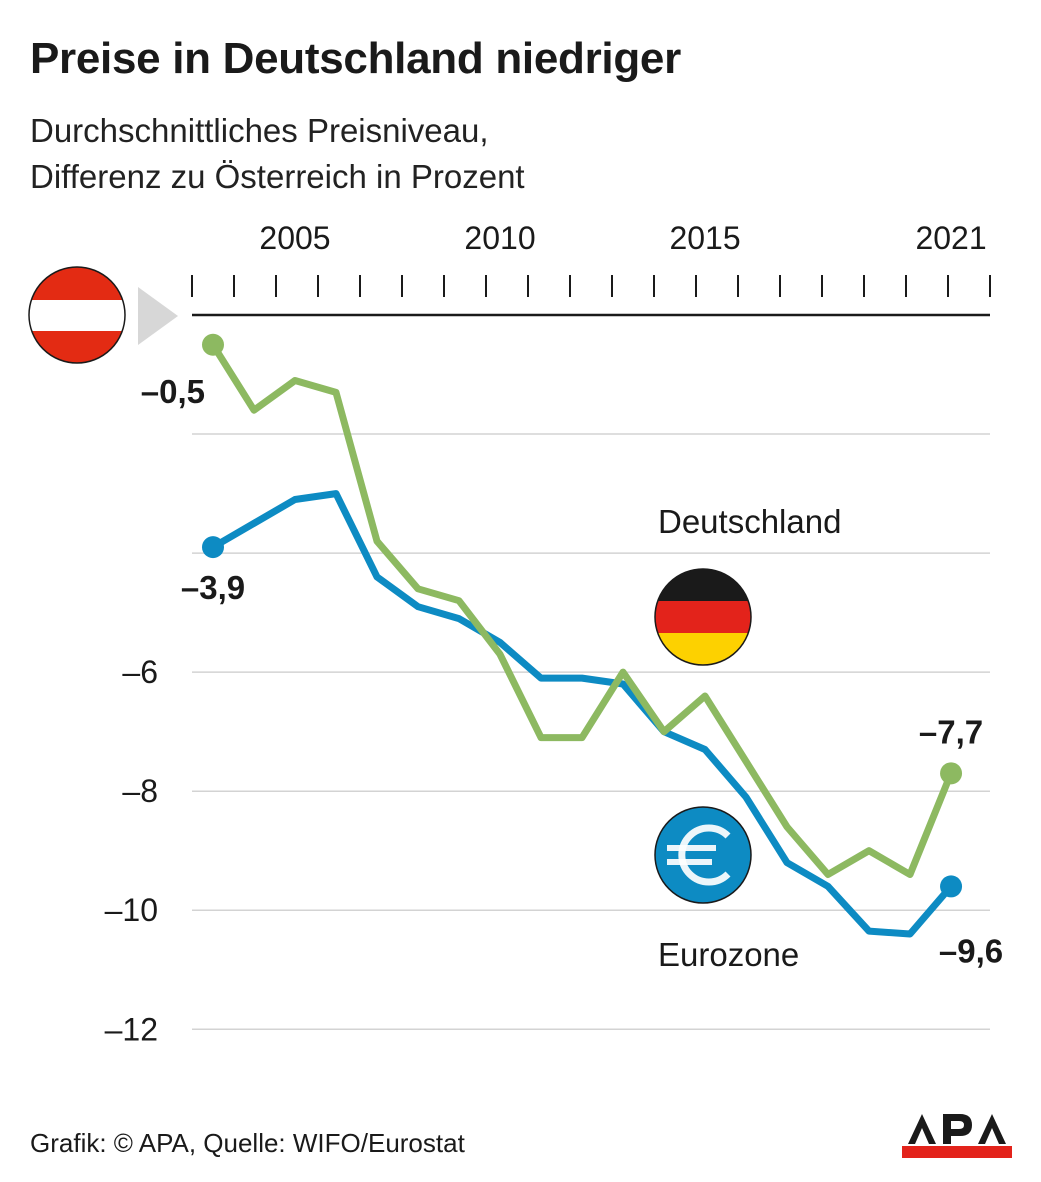 This screenshot has height=1182, width=1041. I want to click on y-axis-labels: –6 –8 –10 –12, so click(131, 850).